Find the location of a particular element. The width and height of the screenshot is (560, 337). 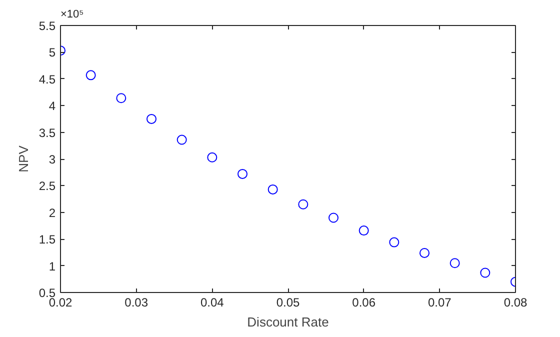

y-tick-label: 4.5 is located at coordinates (47, 79).